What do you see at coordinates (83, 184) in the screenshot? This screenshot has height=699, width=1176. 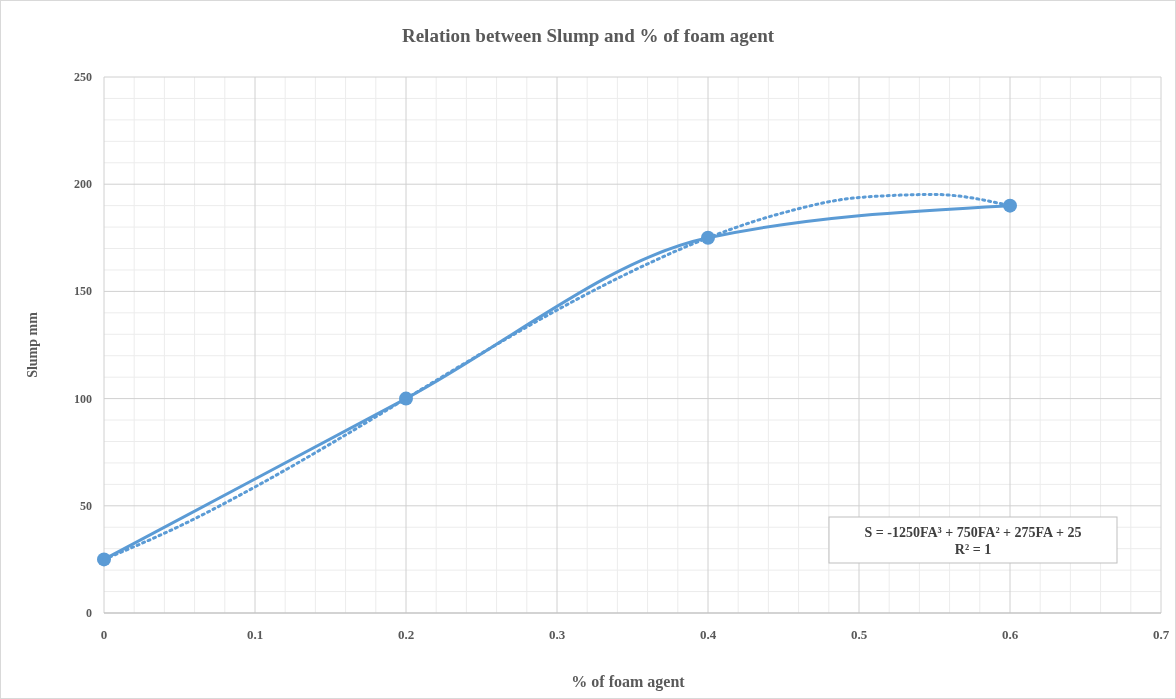 I see `y-tick-label: 200` at bounding box center [83, 184].